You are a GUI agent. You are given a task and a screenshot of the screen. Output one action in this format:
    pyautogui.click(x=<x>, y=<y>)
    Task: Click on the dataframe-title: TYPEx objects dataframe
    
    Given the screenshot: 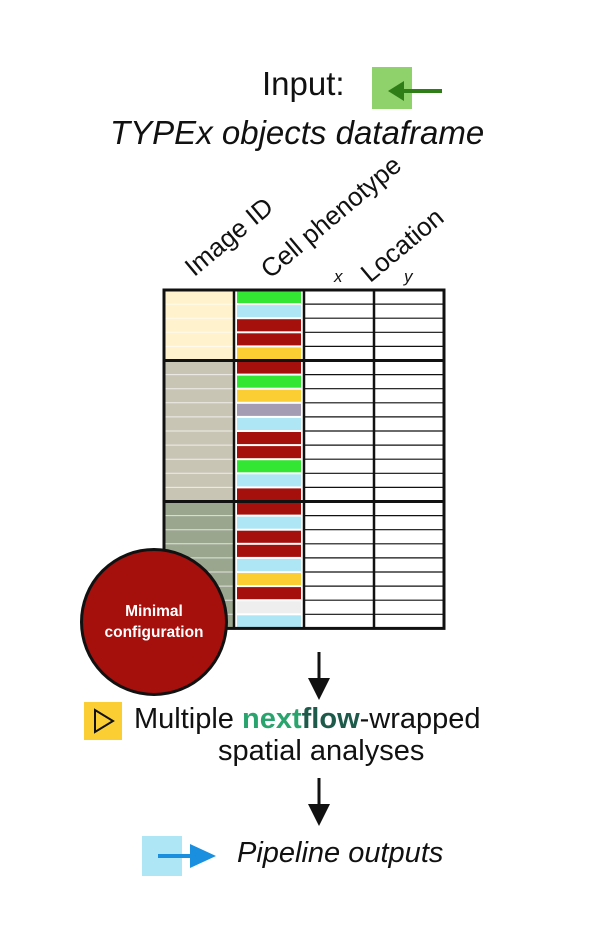 What is the action you would take?
    pyautogui.click(x=297, y=132)
    